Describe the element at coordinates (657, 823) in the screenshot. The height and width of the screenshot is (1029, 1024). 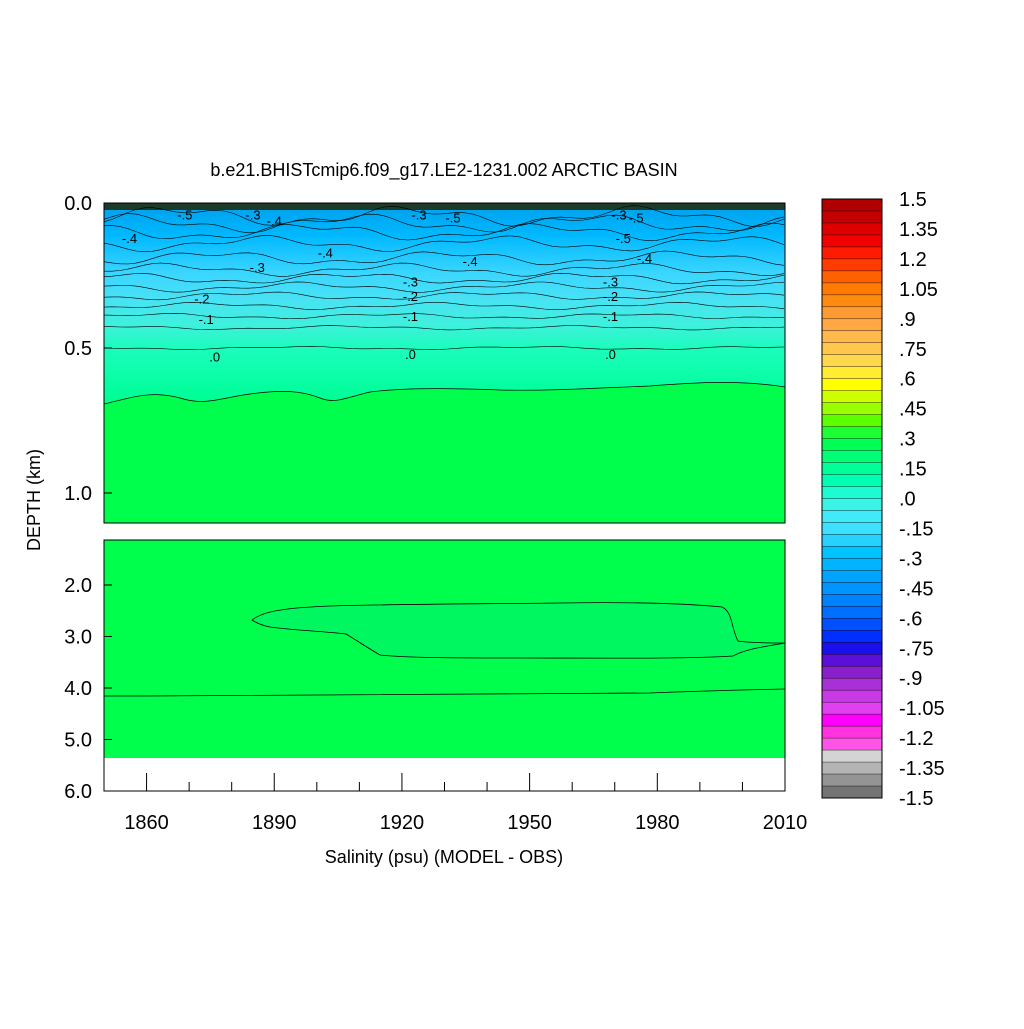
I see `x-tick-label: 1980` at that location.